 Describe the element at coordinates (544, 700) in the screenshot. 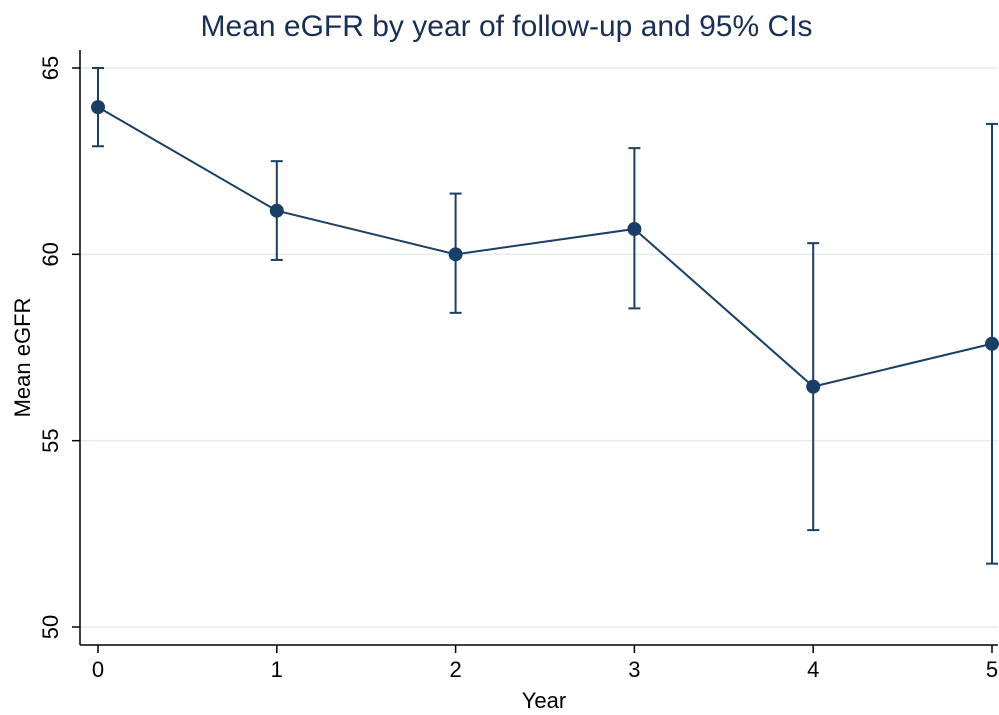

I see `x-axis-label: Year` at that location.